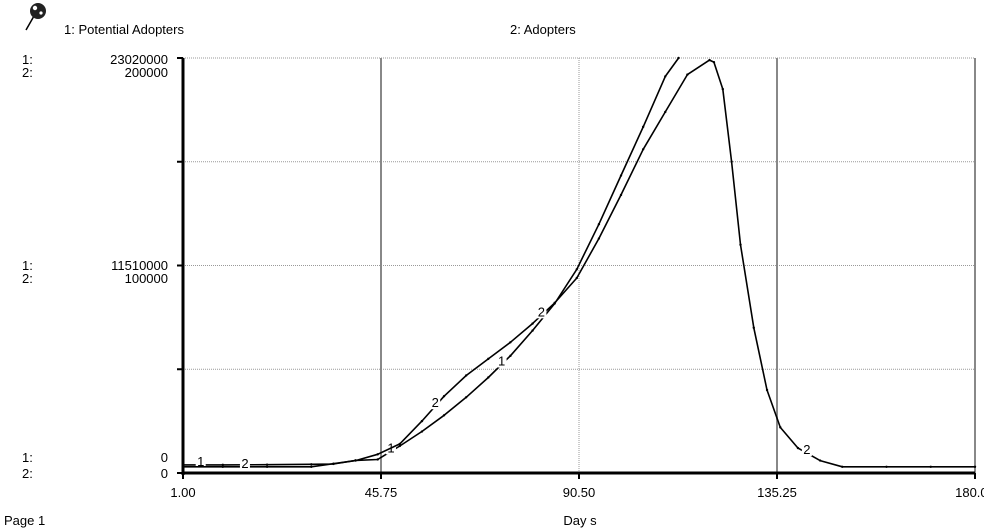 The width and height of the screenshot is (984, 528). What do you see at coordinates (146, 278) in the screenshot?
I see `y-label-mid-2: 100000` at bounding box center [146, 278].